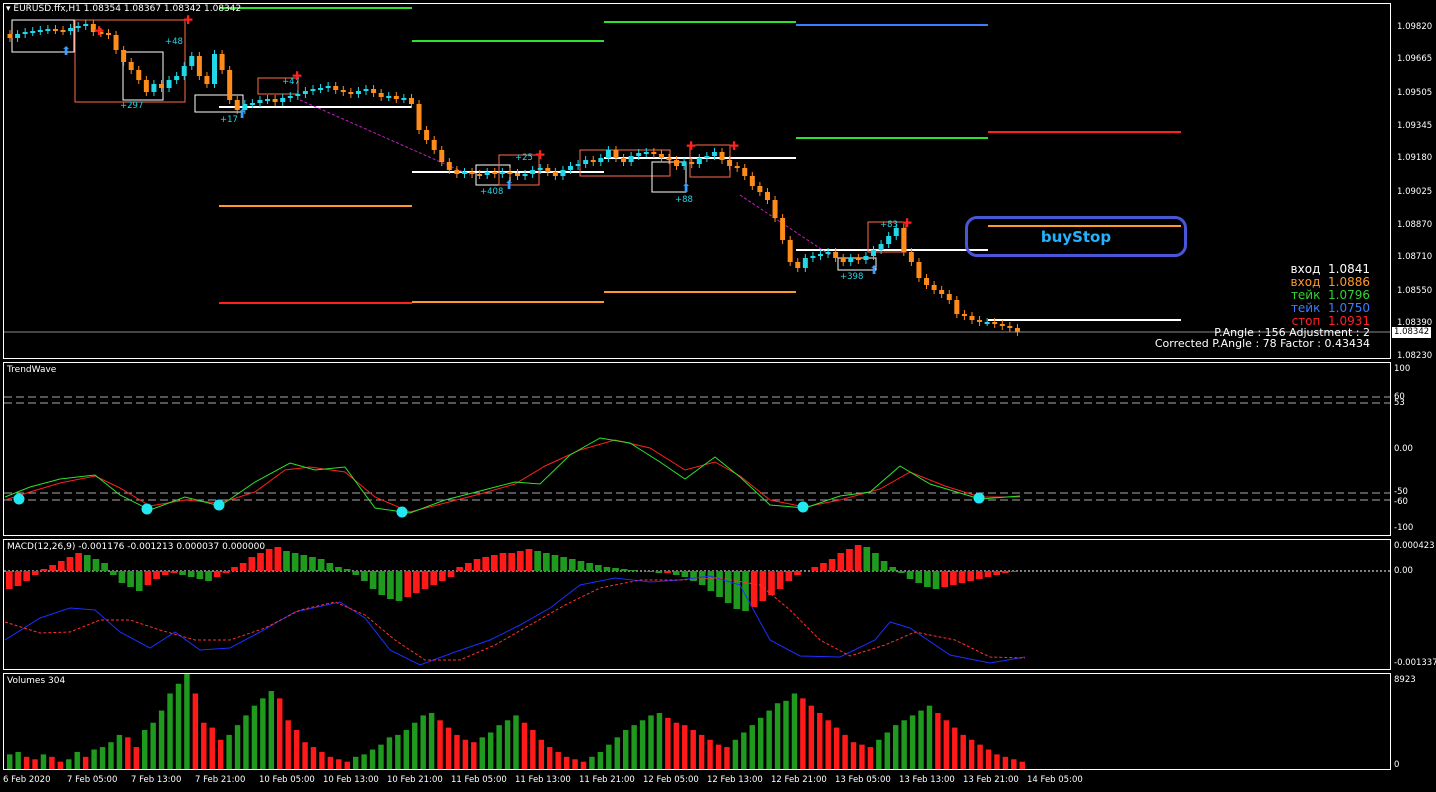  I want to click on price-tick-label: 1.08230, so click(1415, 356).